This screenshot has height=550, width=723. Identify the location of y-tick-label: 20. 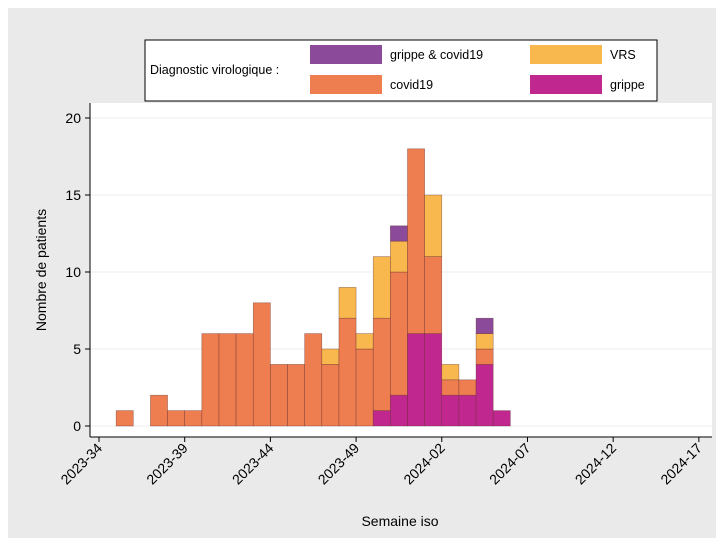
(73, 118).